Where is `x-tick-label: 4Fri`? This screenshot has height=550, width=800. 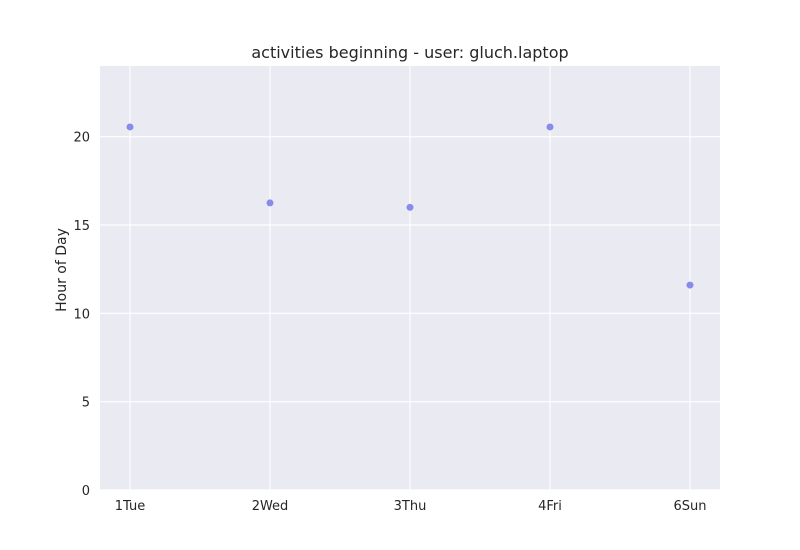 x-tick-label: 4Fri is located at coordinates (550, 506).